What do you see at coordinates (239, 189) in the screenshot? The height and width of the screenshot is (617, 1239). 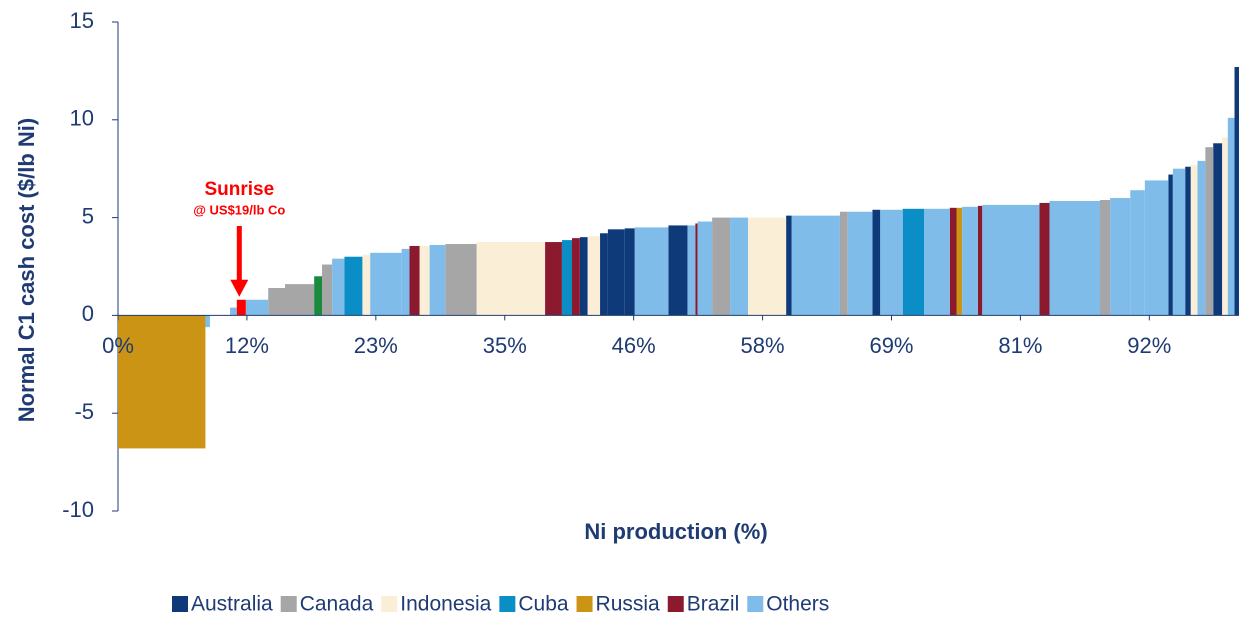 I see `annotation-title: Sunrise` at bounding box center [239, 189].